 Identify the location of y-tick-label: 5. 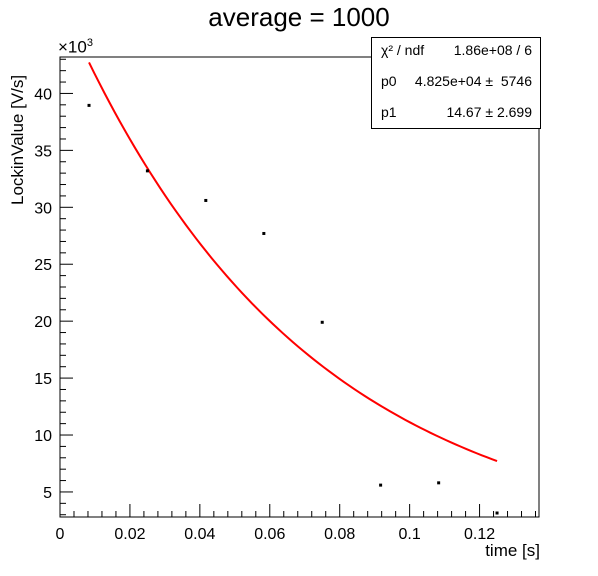
(47, 493).